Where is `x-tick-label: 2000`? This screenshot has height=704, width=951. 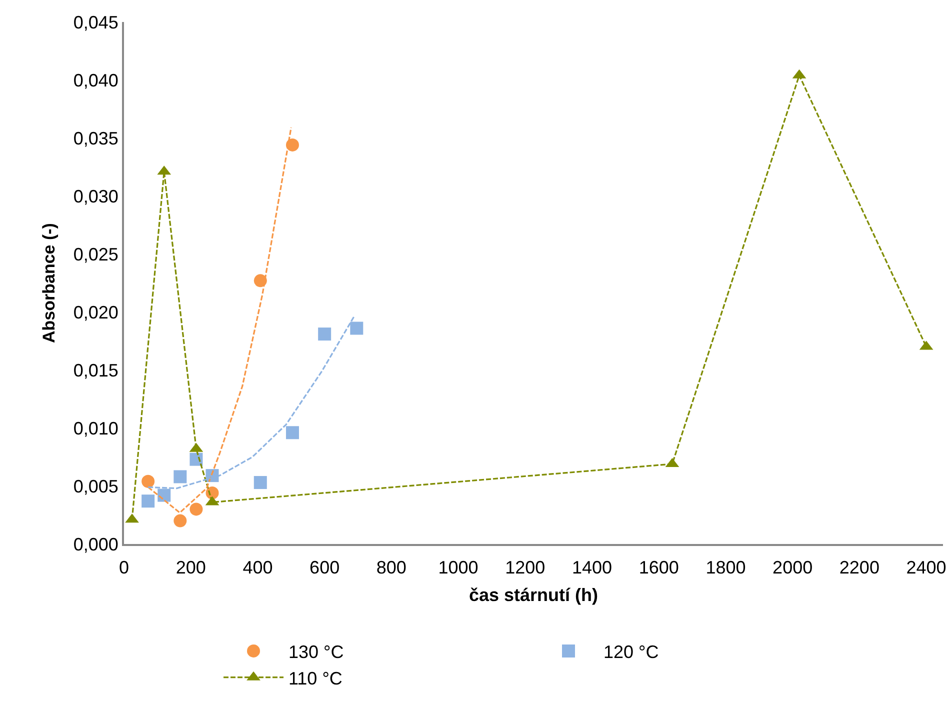
x-tick-label: 2000 is located at coordinates (792, 568).